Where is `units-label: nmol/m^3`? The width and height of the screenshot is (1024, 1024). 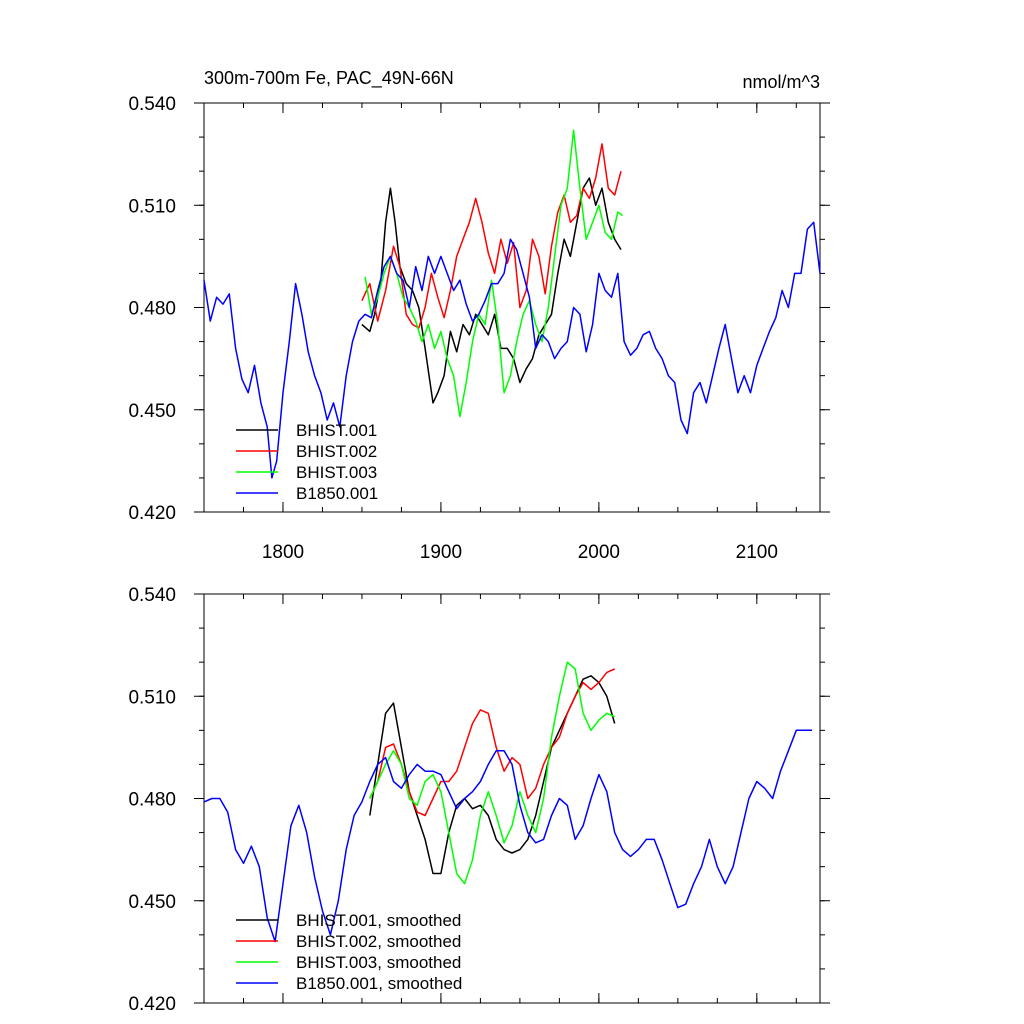
units-label: nmol/m^3 is located at coordinates (781, 82).